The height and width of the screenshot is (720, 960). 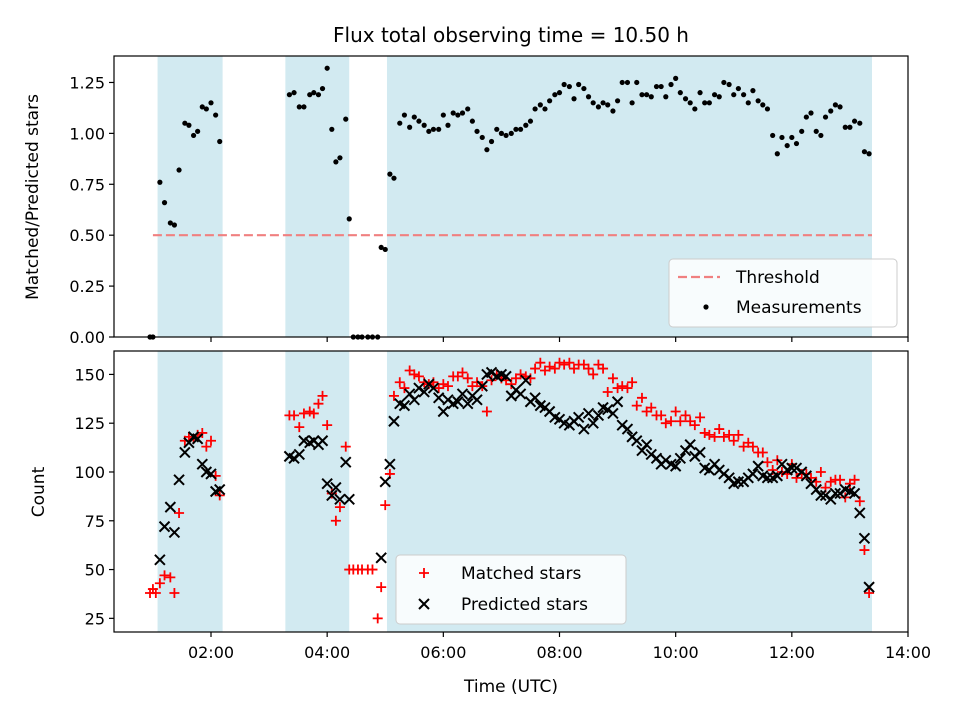 I want to click on top-y-ticks: 0.00 0.25 0.50 0.75 1.00 1.25, so click(x=91, y=210).